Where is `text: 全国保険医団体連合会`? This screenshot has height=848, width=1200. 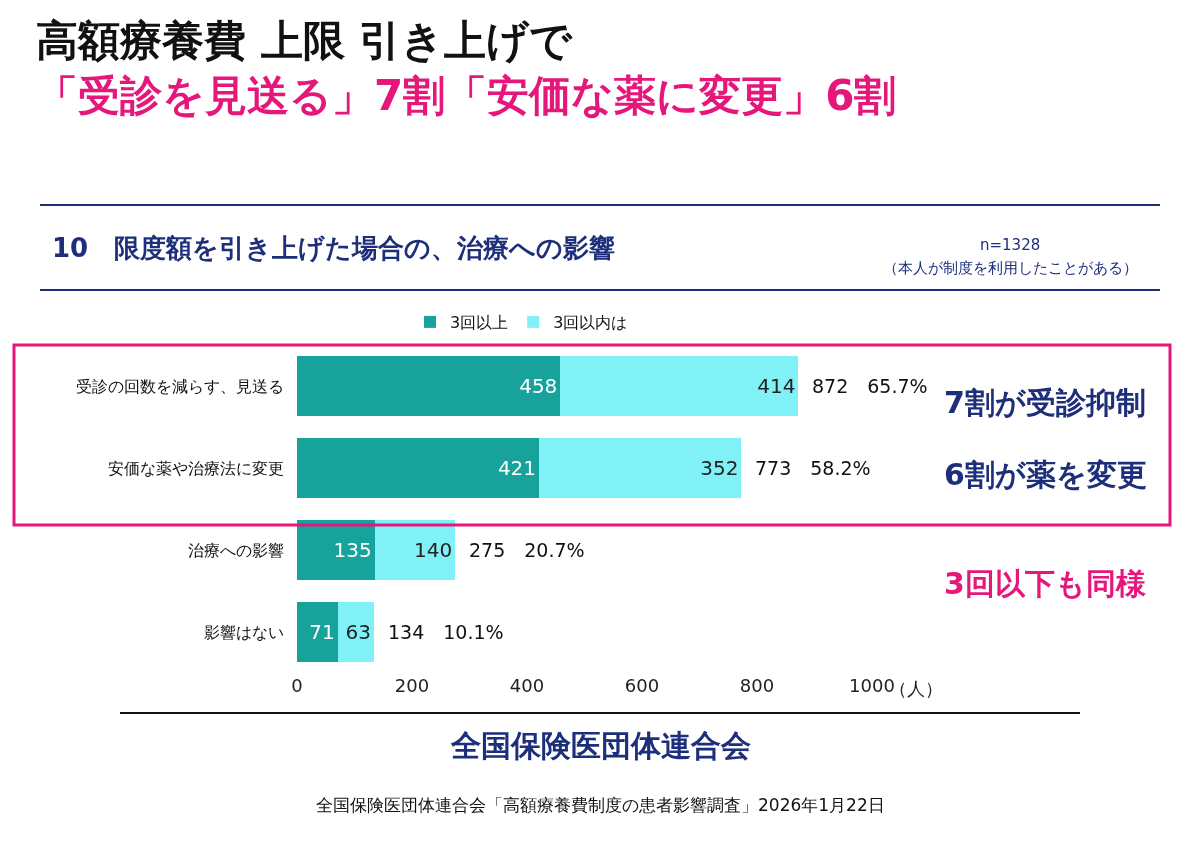
text: 全国保険医団体連合会 is located at coordinates (600, 745).